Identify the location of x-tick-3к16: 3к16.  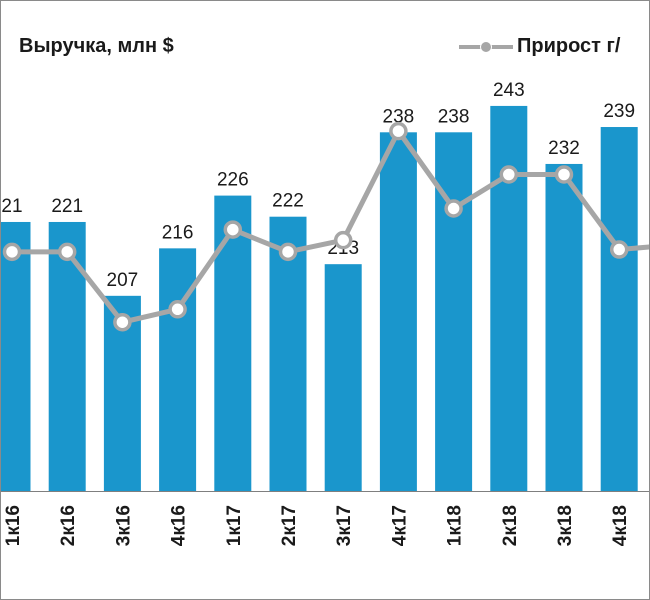
(123, 525).